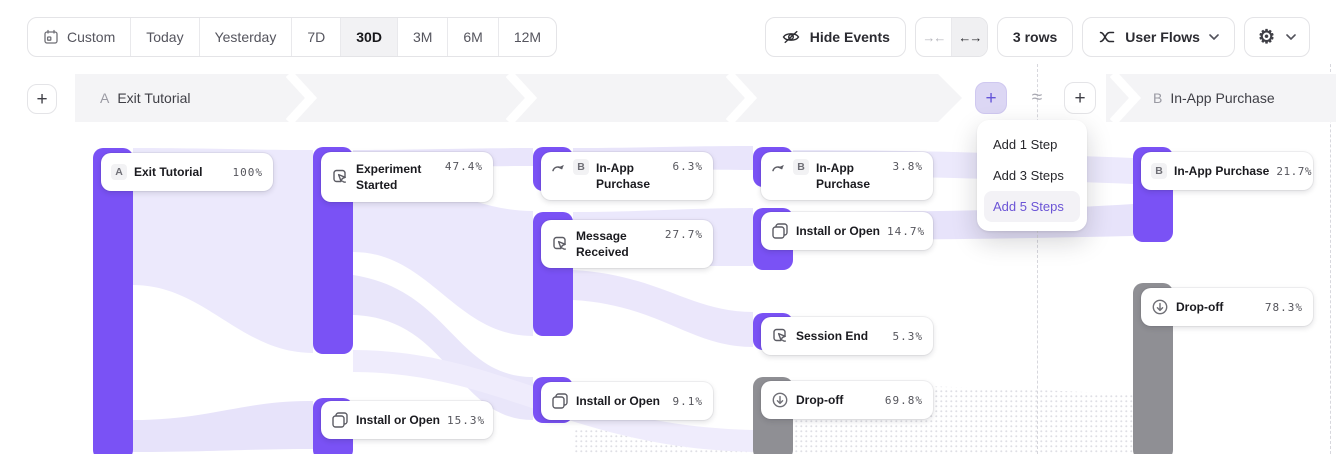 Image resolution: width=1336 pixels, height=454 pixels. I want to click on date-range-label: 7D, so click(316, 37).